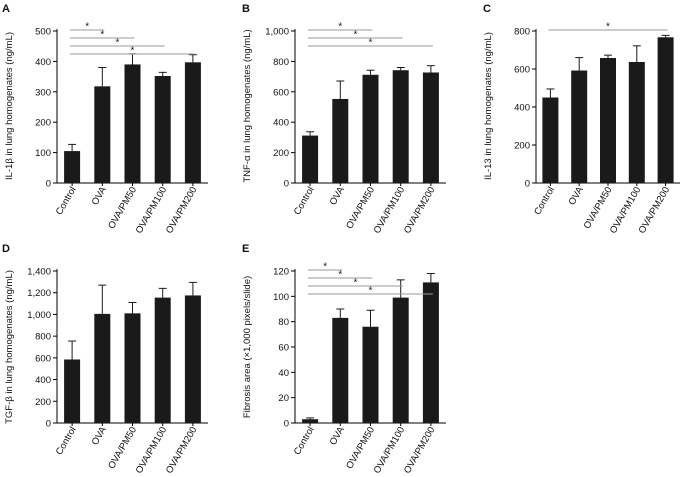 The width and height of the screenshot is (681, 477). What do you see at coordinates (43, 32) in the screenshot?
I see `y-tick-label: 500` at bounding box center [43, 32].